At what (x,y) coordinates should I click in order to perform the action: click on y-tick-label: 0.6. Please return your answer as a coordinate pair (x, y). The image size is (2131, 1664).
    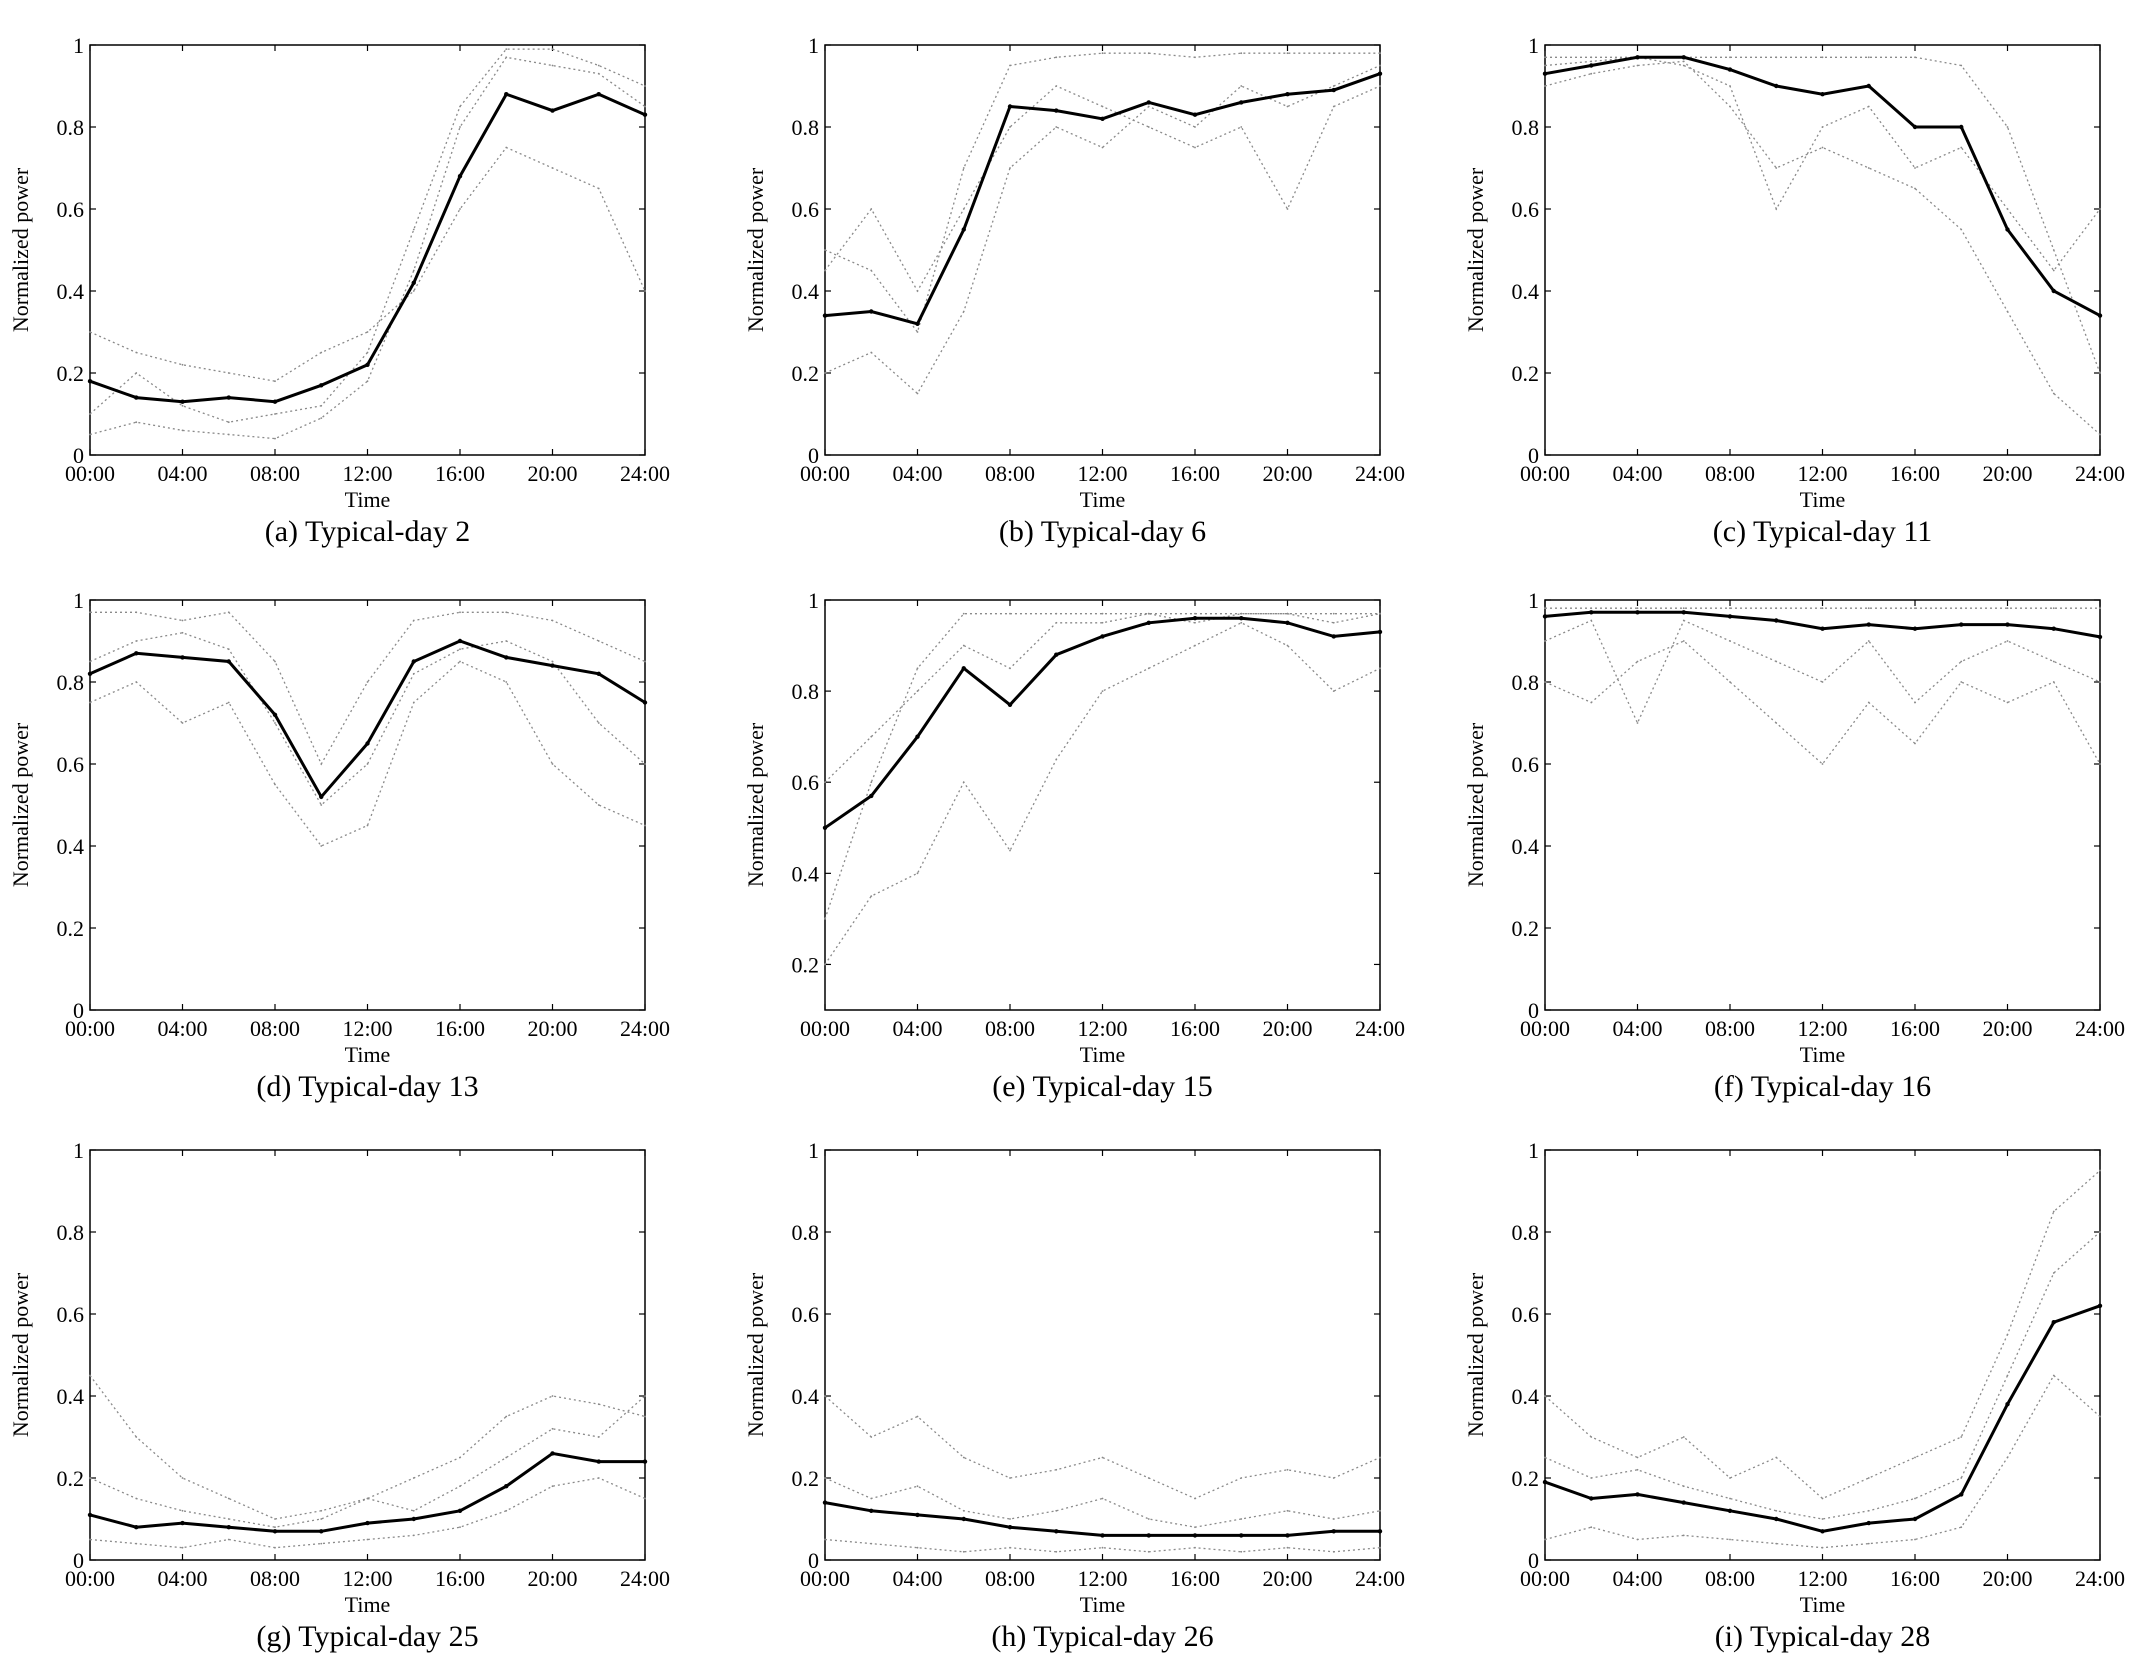
    Looking at the image, I should click on (71, 1314).